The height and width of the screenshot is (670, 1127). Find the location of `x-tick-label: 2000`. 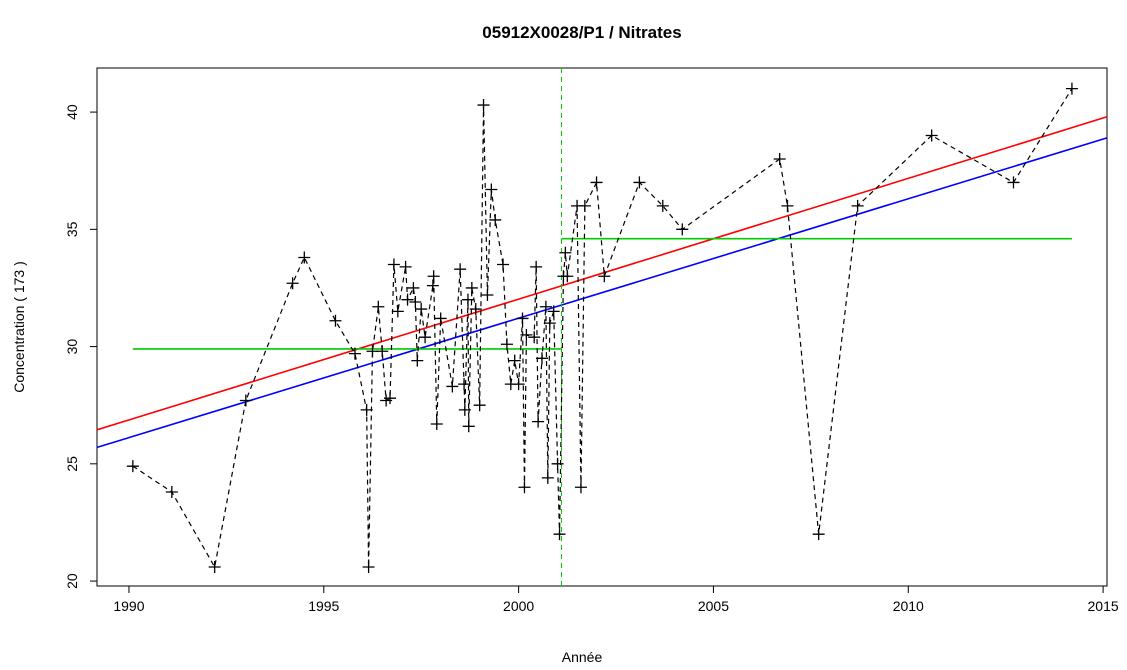

x-tick-label: 2000 is located at coordinates (518, 606).